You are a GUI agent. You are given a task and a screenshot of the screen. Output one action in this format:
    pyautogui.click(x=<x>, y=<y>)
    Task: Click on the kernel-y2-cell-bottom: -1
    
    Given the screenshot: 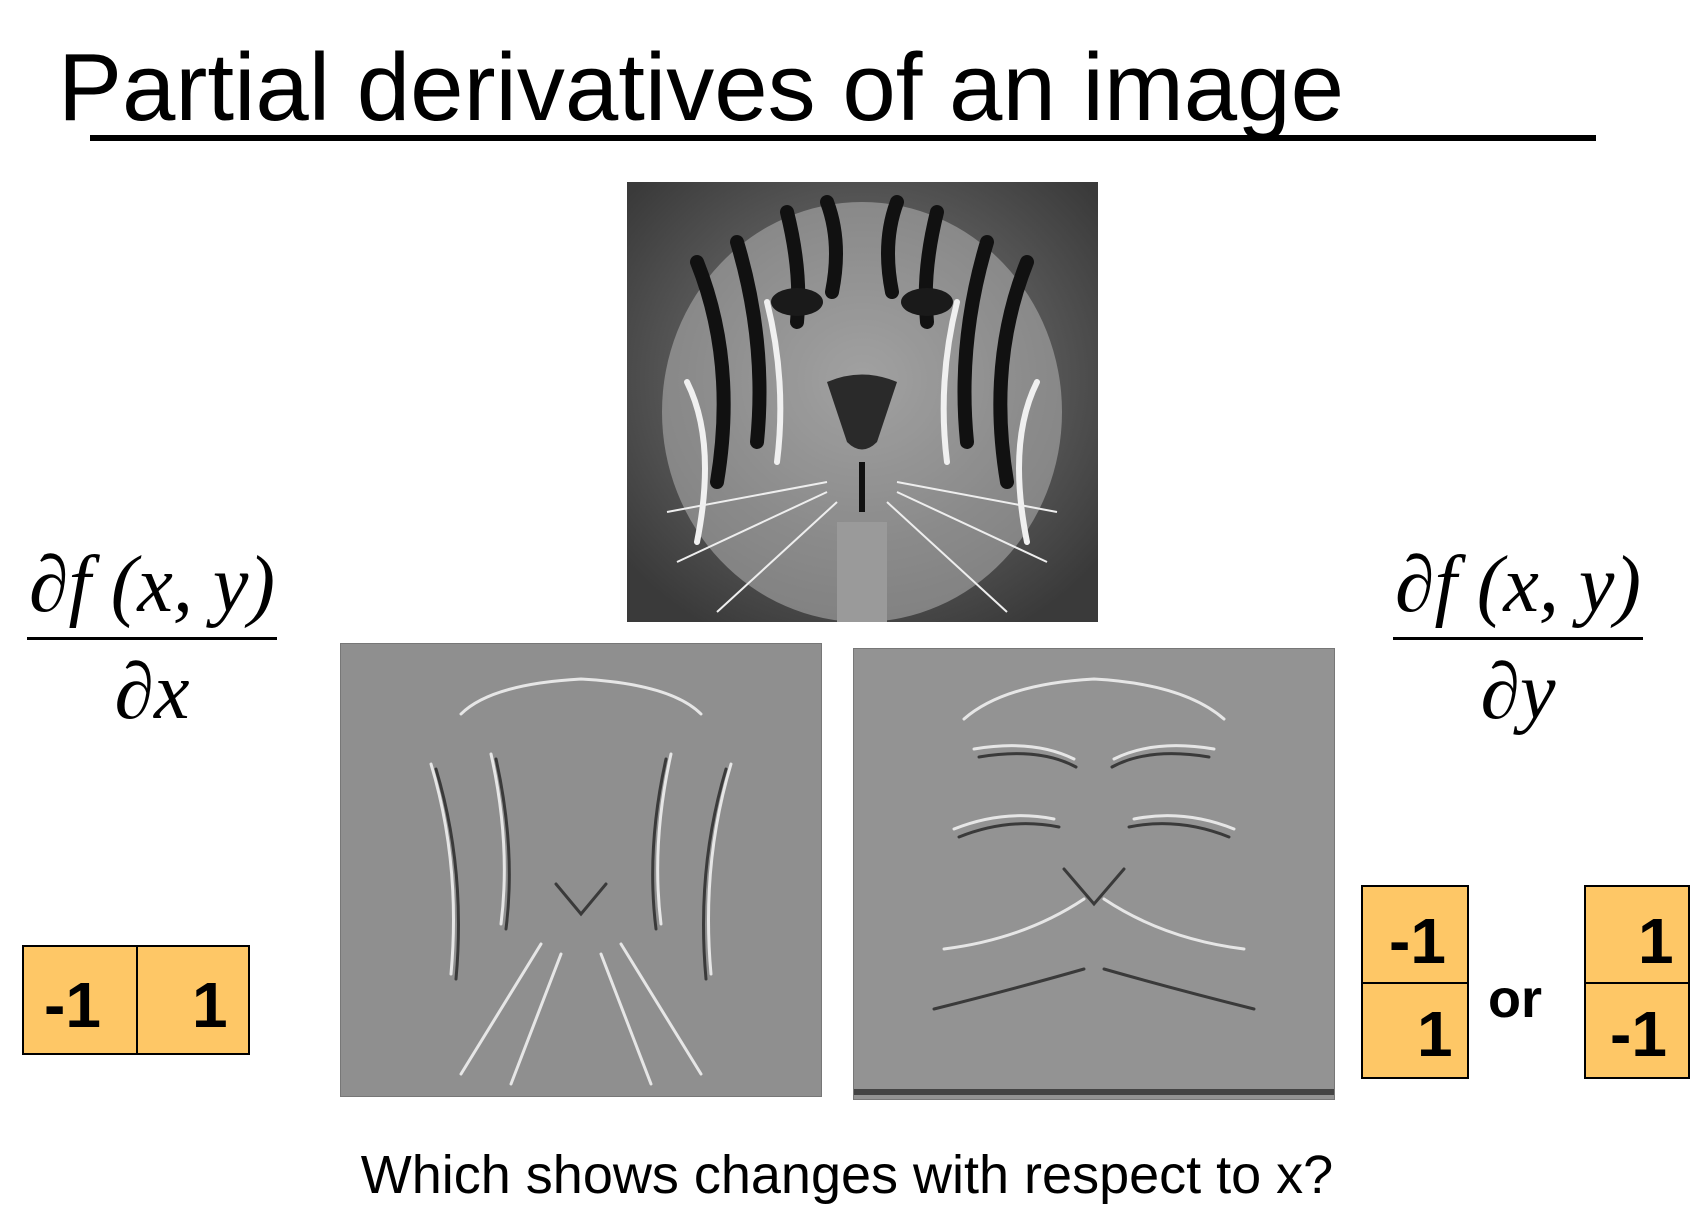 What is the action you would take?
    pyautogui.click(x=1637, y=1030)
    